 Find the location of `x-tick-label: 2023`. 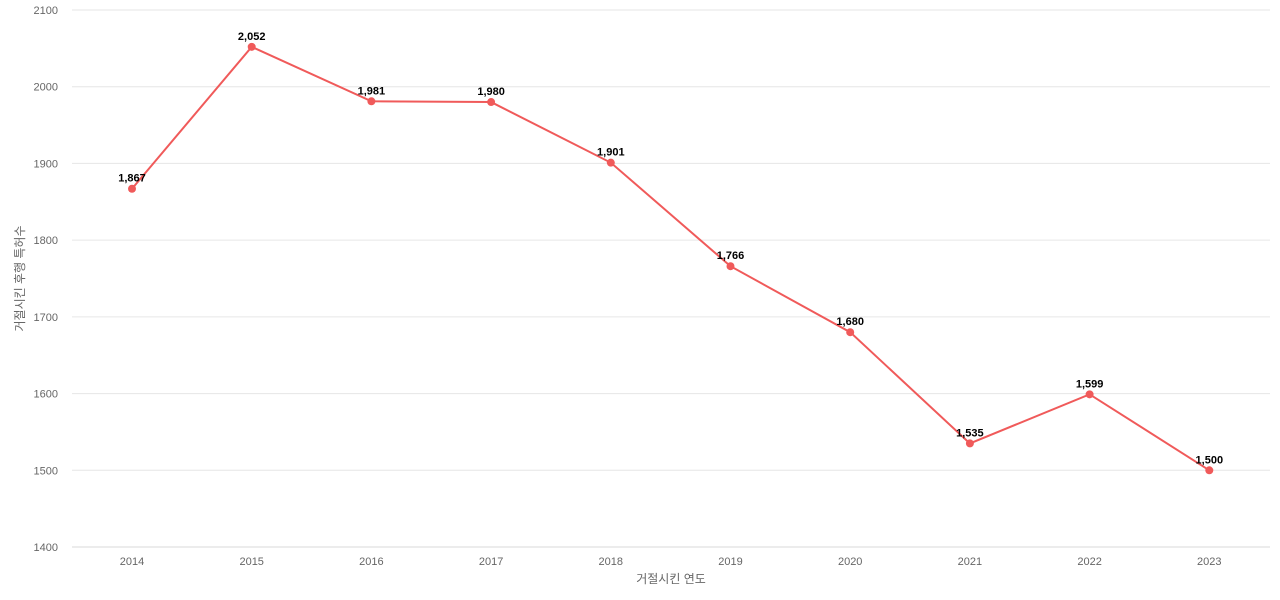

x-tick-label: 2023 is located at coordinates (1209, 562).